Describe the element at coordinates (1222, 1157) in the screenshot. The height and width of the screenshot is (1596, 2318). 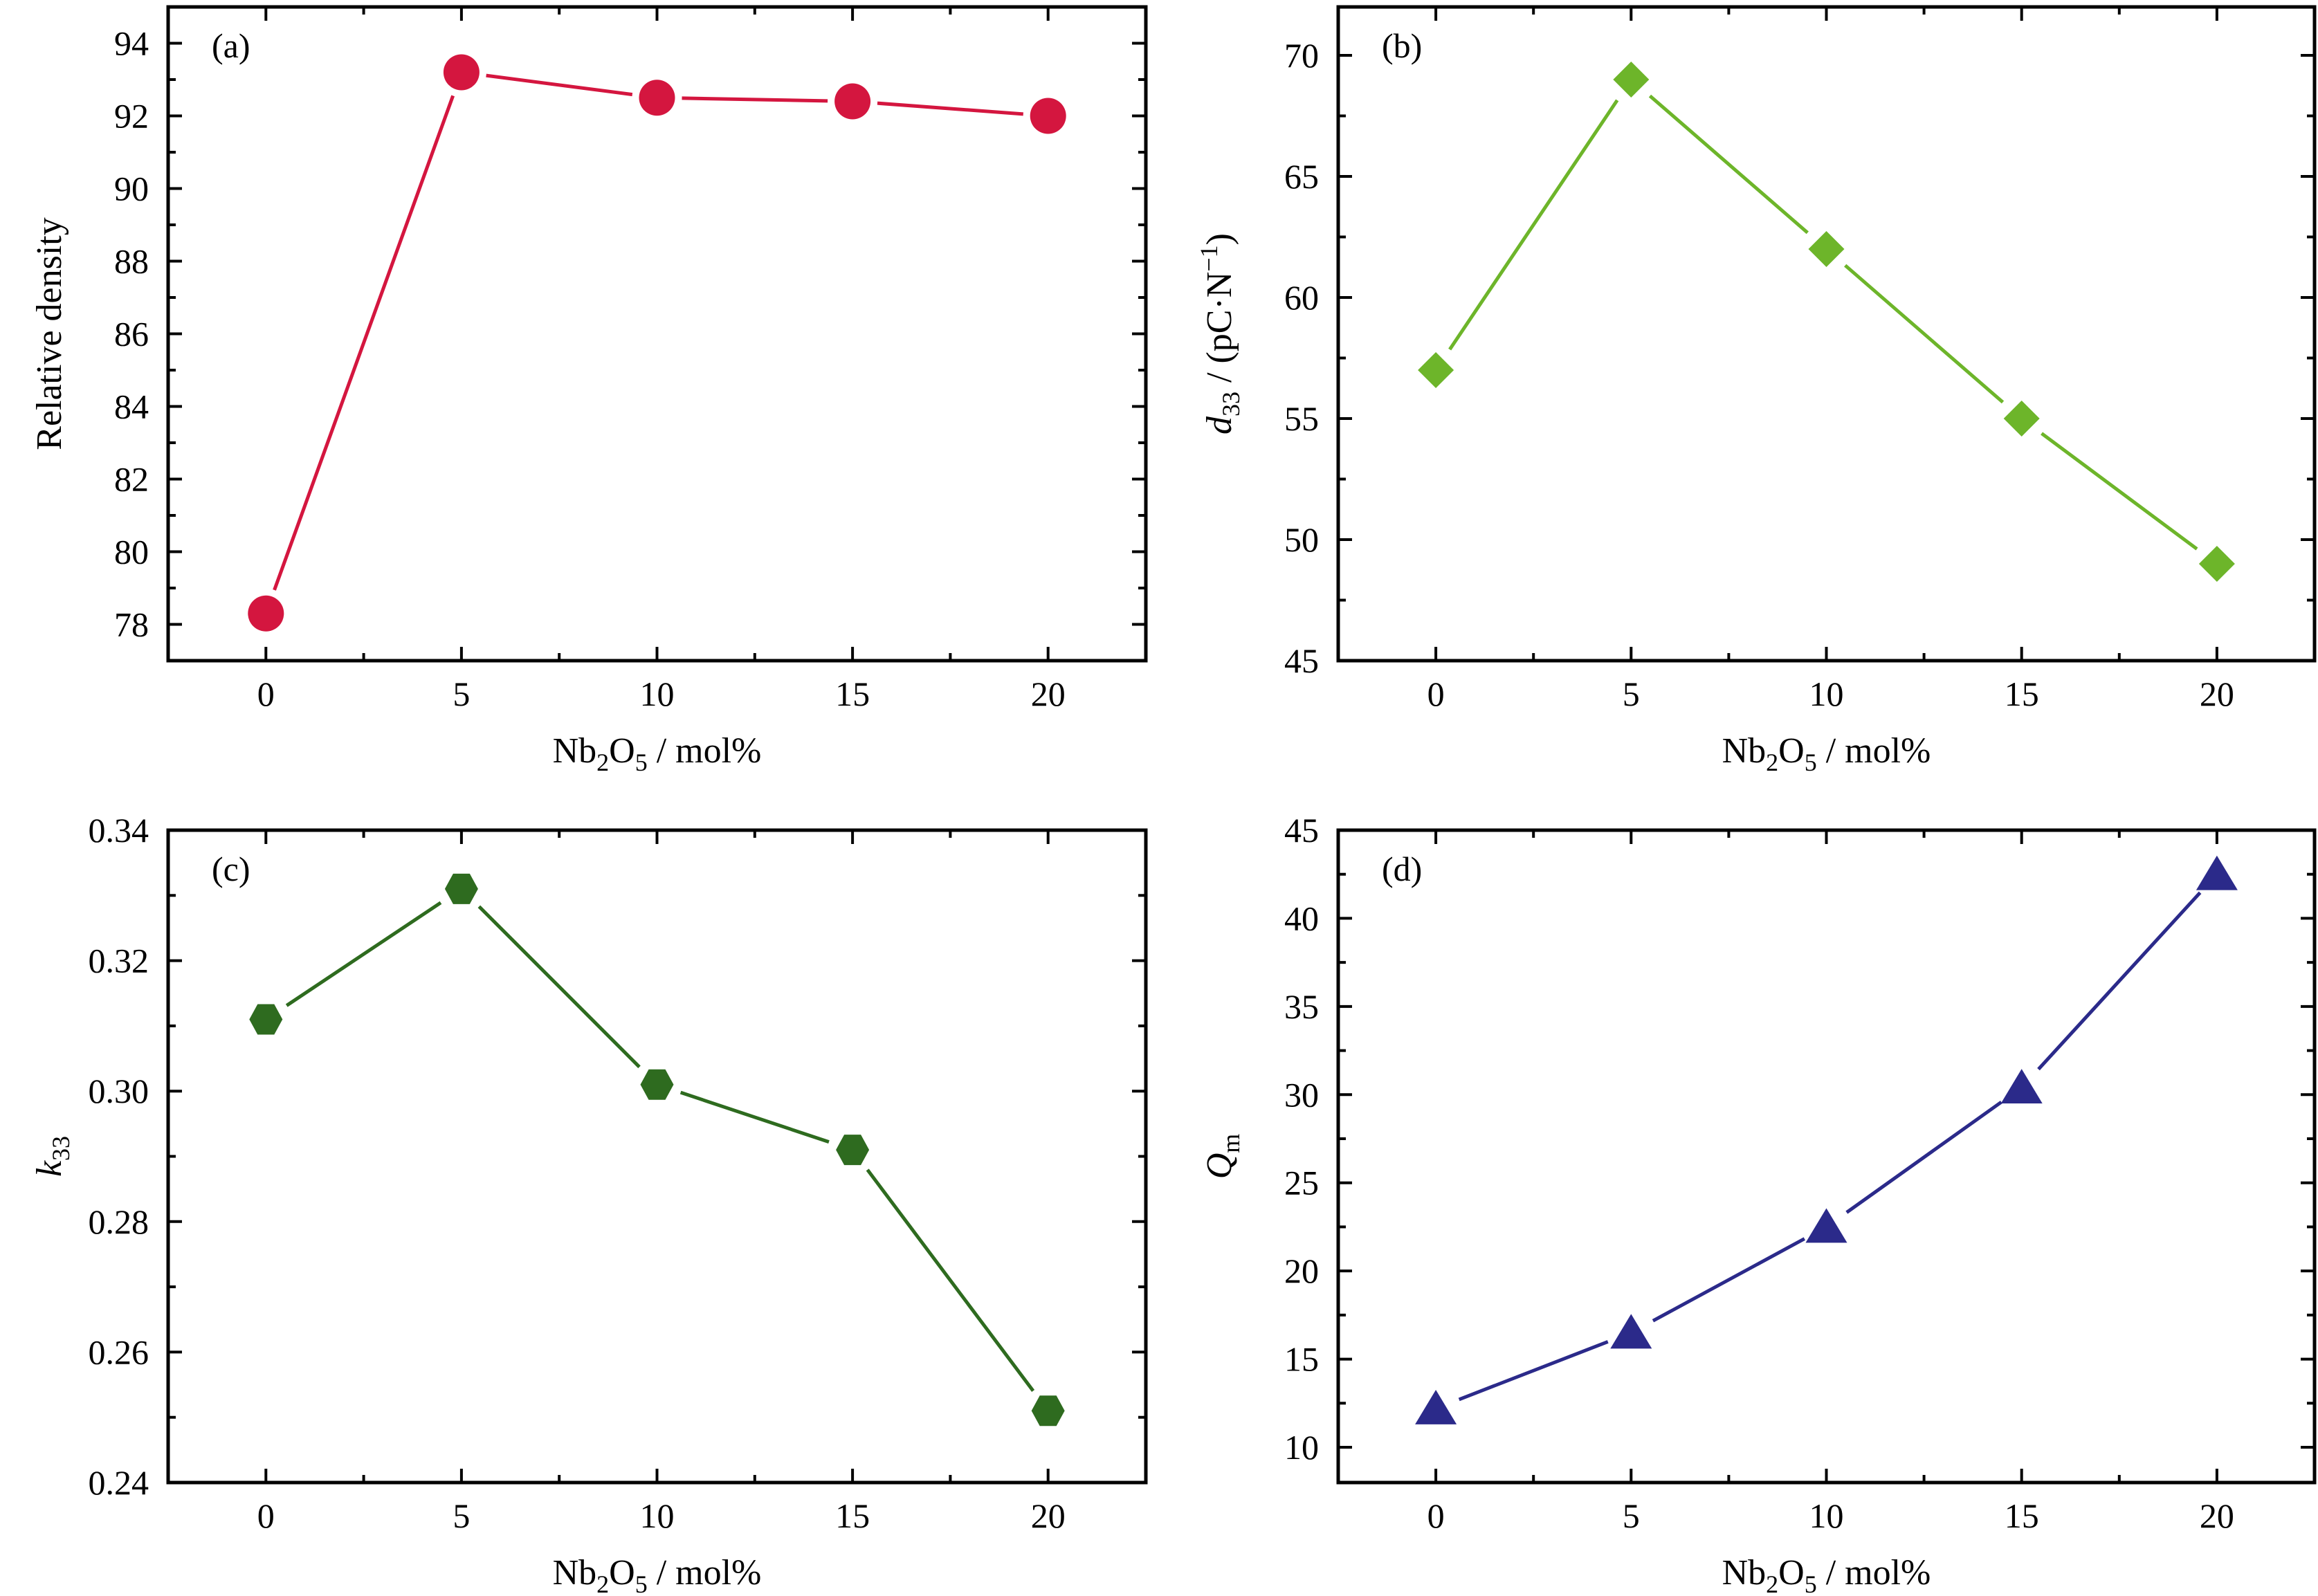
I see `y-axis-title: Qm` at that location.